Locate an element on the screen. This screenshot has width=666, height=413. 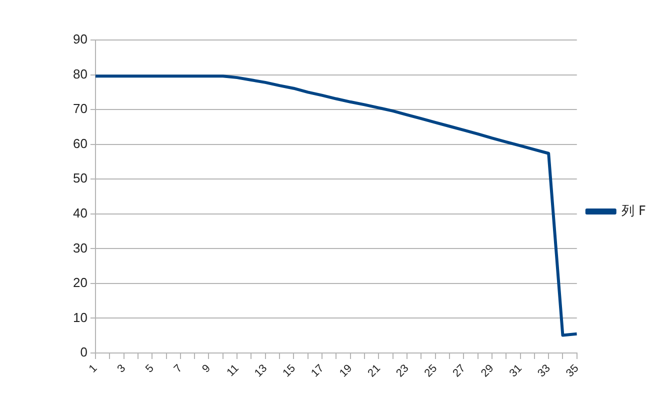
y-tick-label: 0 is located at coordinates (84, 352).